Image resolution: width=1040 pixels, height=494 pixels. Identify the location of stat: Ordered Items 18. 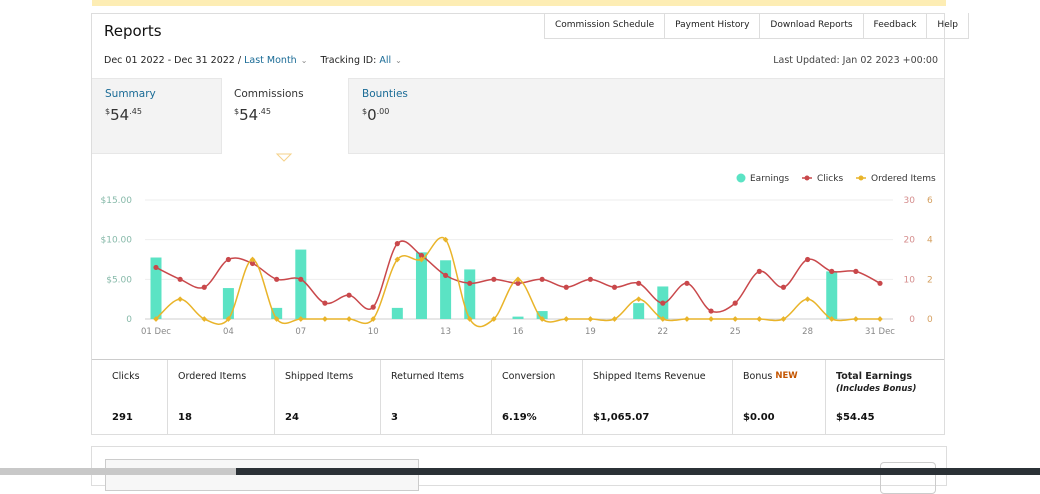
(220, 397).